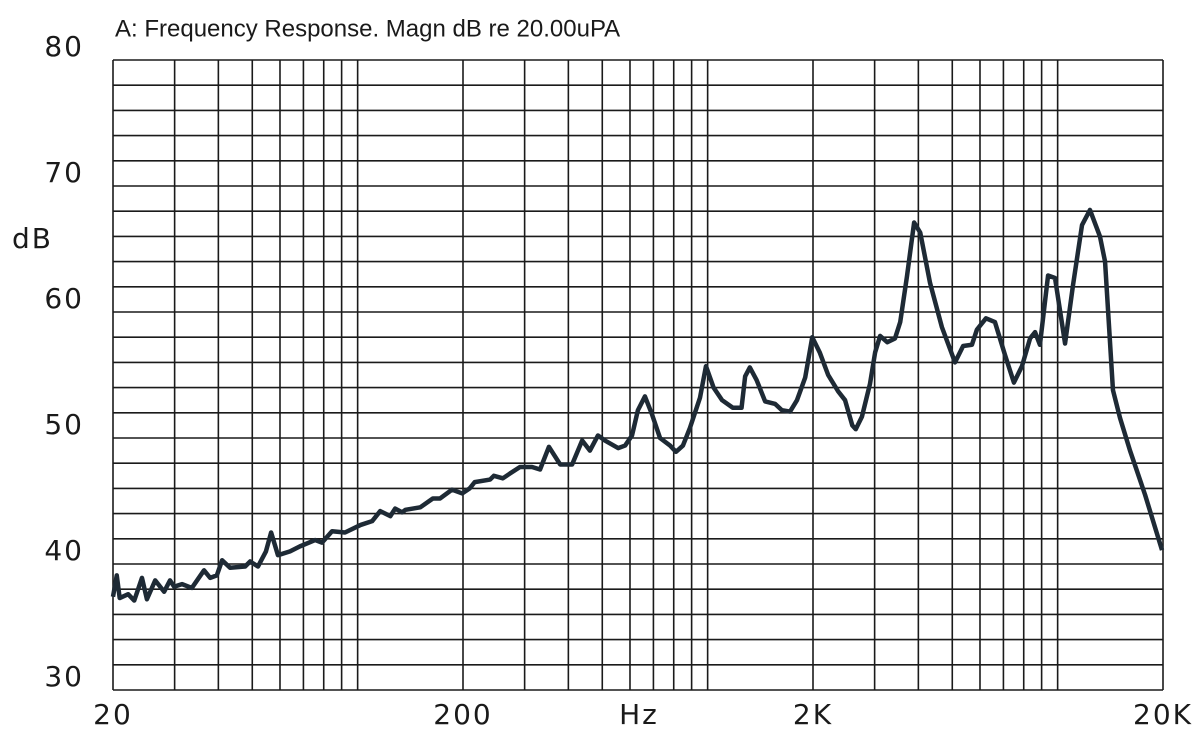 The image size is (1201, 732). I want to click on y-tick-label: 80, so click(64, 46).